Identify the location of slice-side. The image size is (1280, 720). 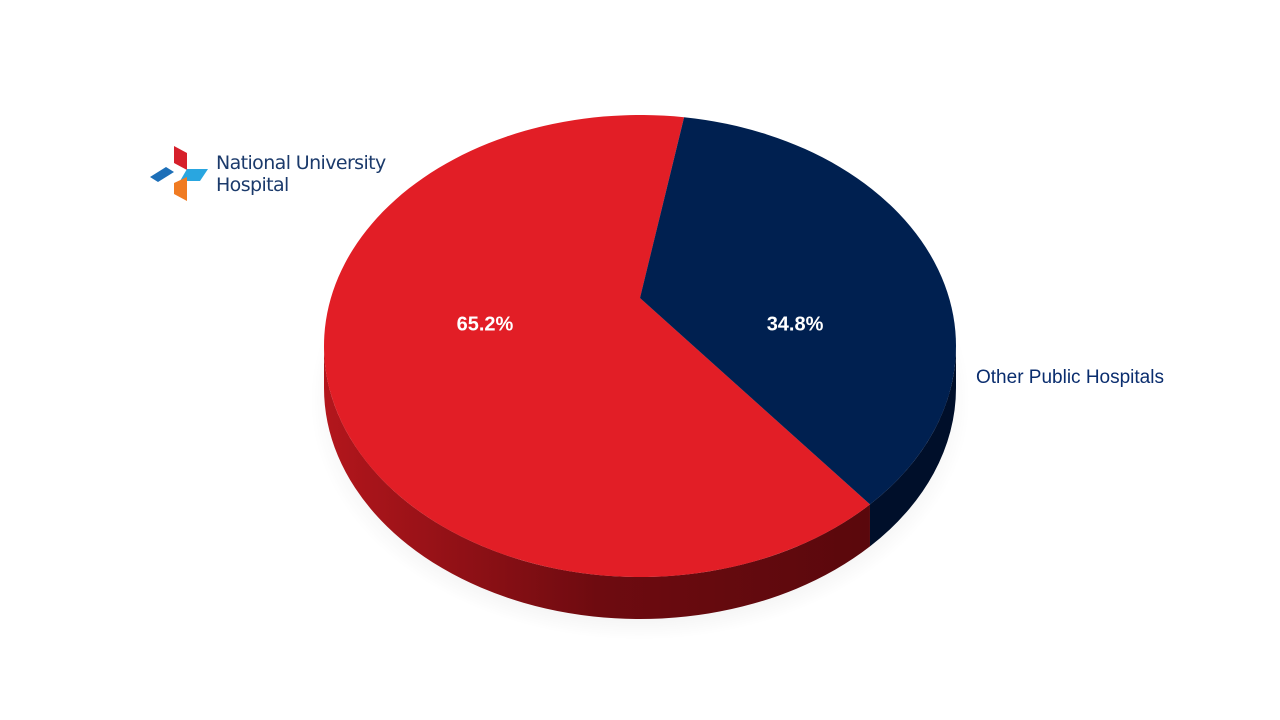
(912, 446).